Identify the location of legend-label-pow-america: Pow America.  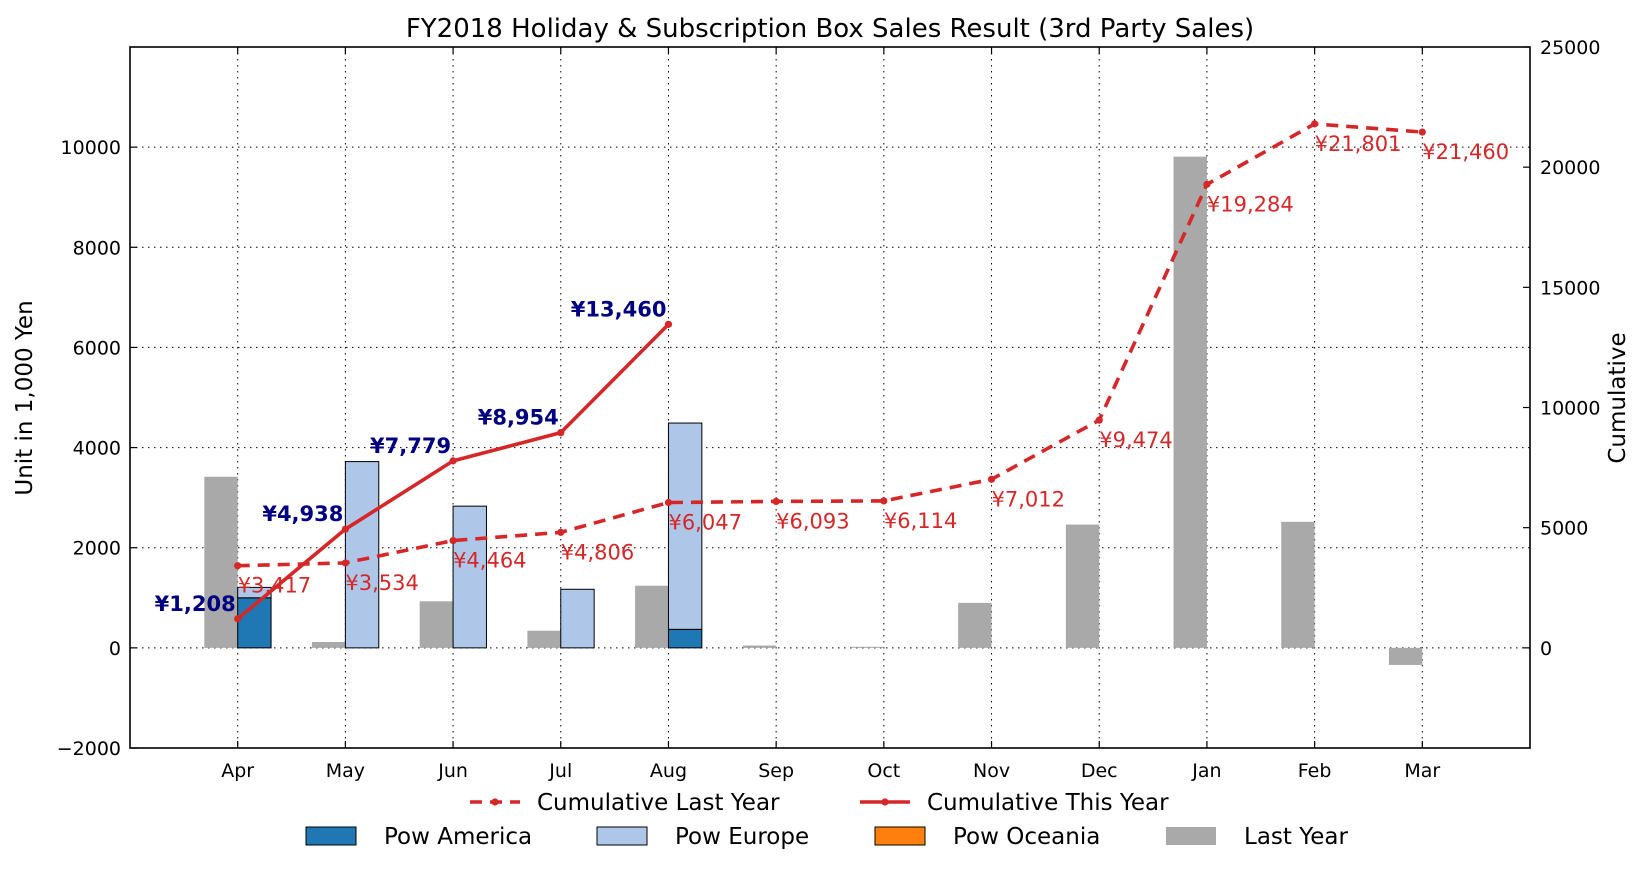
(458, 837).